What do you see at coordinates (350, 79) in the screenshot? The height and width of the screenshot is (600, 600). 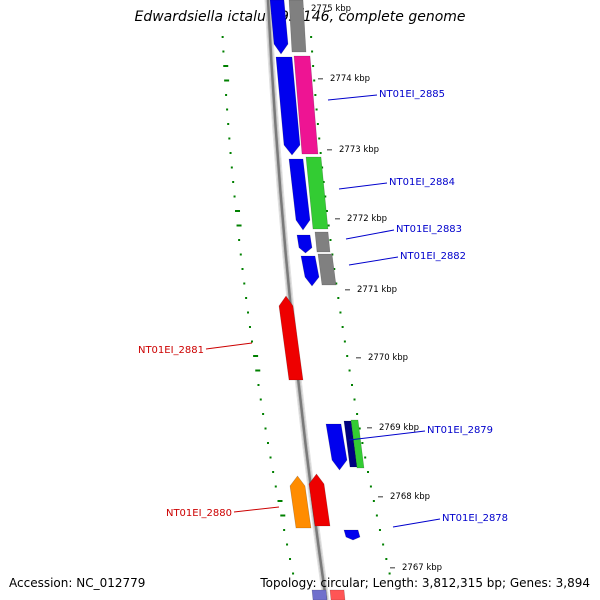 I see `kbp-marker-label: 2774 kbp` at bounding box center [350, 79].